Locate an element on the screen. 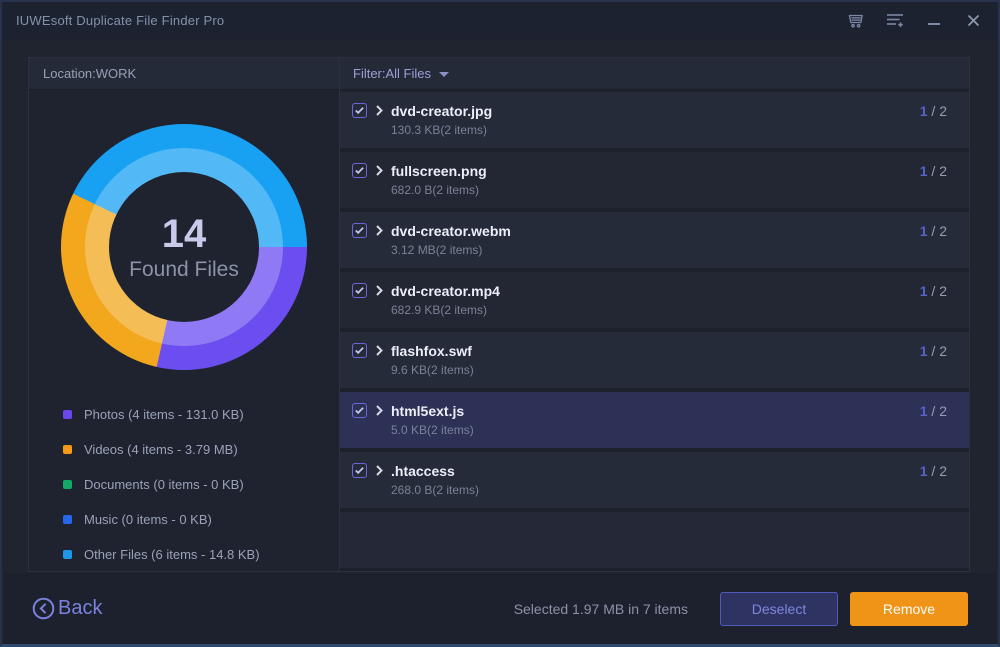 This screenshot has width=1000, height=647. file-size: 3.12 MB(2 items) is located at coordinates (437, 250).